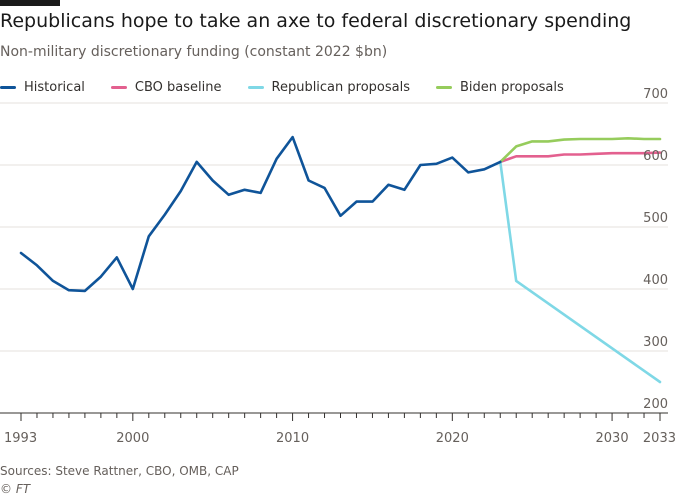 This screenshot has height=500, width=700. I want to click on legend-label-biden: Biden proposals, so click(512, 87).